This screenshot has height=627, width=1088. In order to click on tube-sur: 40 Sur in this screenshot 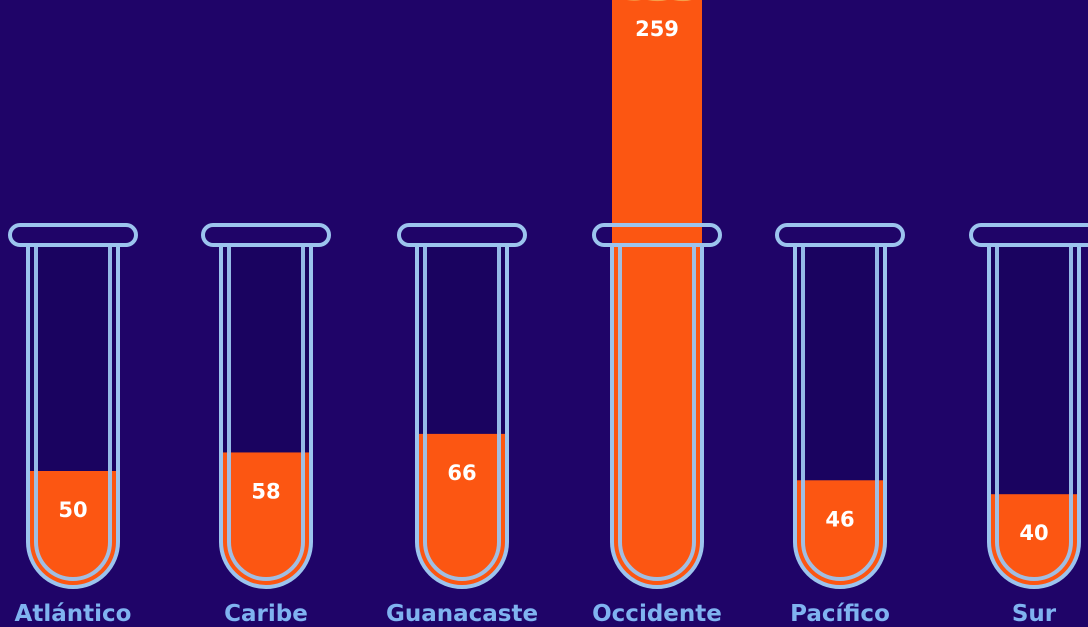, I will do `click(1028, 425)`.